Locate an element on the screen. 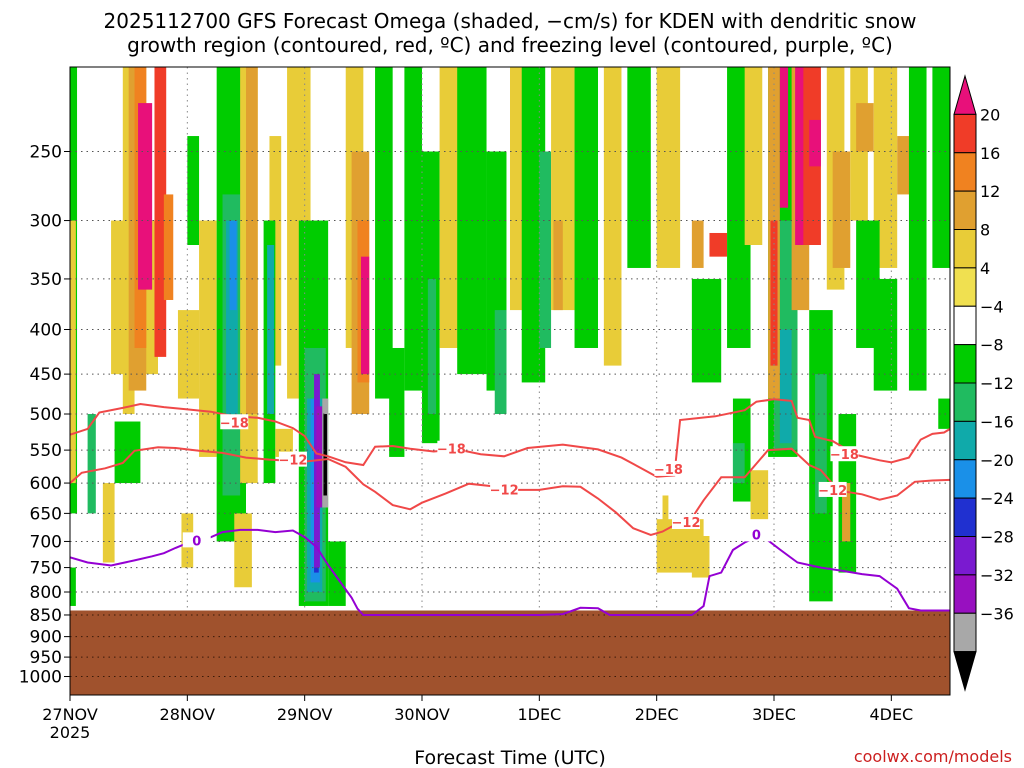 Image resolution: width=1024 pixels, height=768 pixels. contour-line is located at coordinates (510, 491).